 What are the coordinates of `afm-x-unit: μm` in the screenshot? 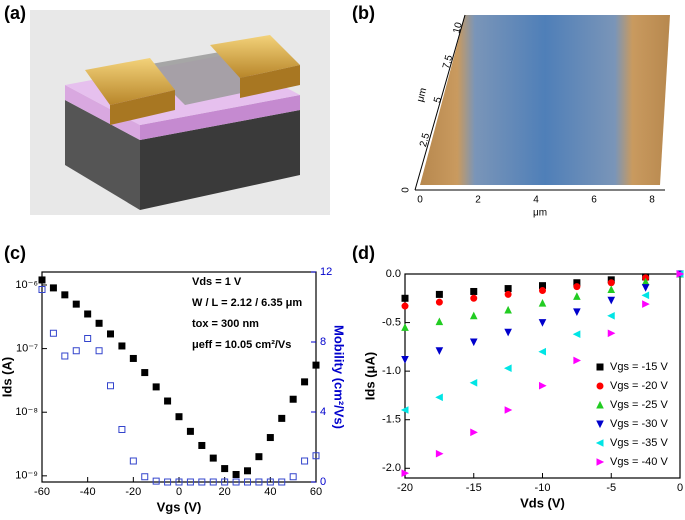 It's located at (540, 213).